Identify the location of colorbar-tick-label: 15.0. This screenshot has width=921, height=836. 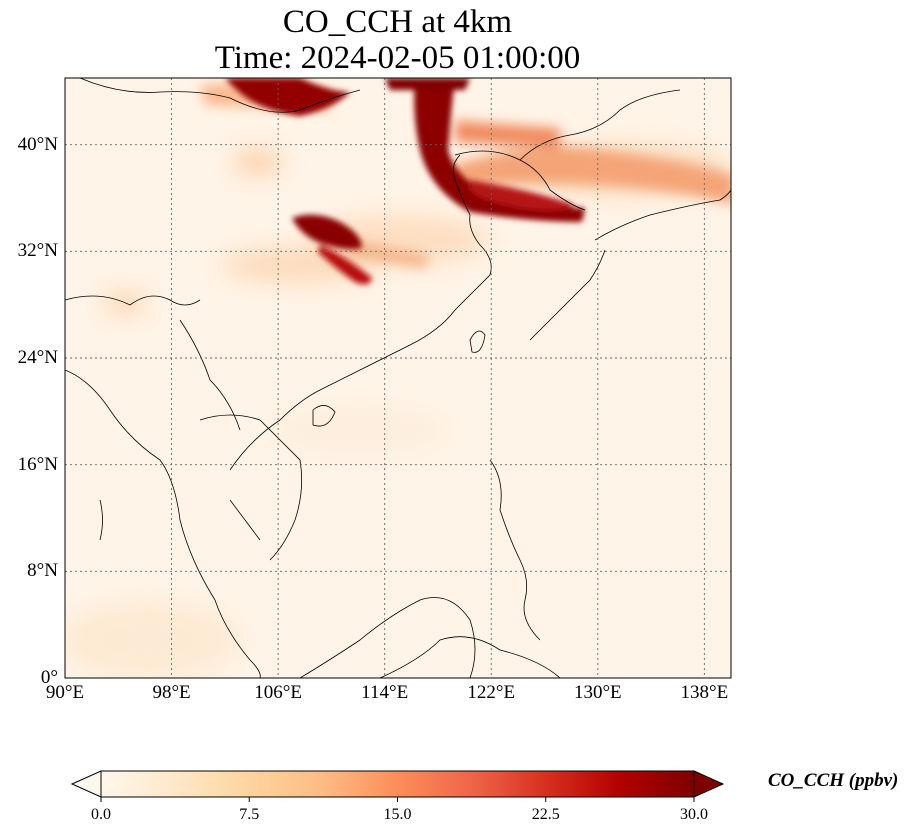
(397, 814).